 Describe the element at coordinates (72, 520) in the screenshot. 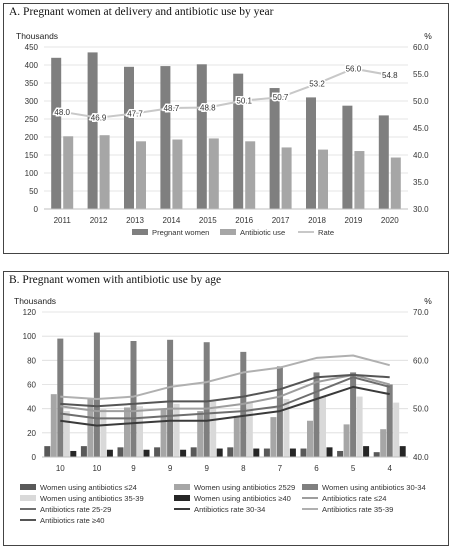

I see `legend-label-9: Antibiotics rate ≥40` at that location.